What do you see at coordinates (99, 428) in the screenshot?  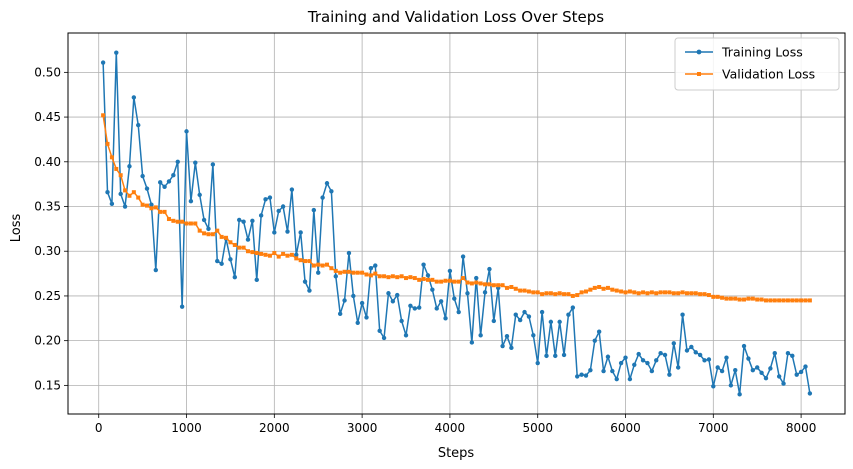 I see `x-tick-label: 0` at bounding box center [99, 428].